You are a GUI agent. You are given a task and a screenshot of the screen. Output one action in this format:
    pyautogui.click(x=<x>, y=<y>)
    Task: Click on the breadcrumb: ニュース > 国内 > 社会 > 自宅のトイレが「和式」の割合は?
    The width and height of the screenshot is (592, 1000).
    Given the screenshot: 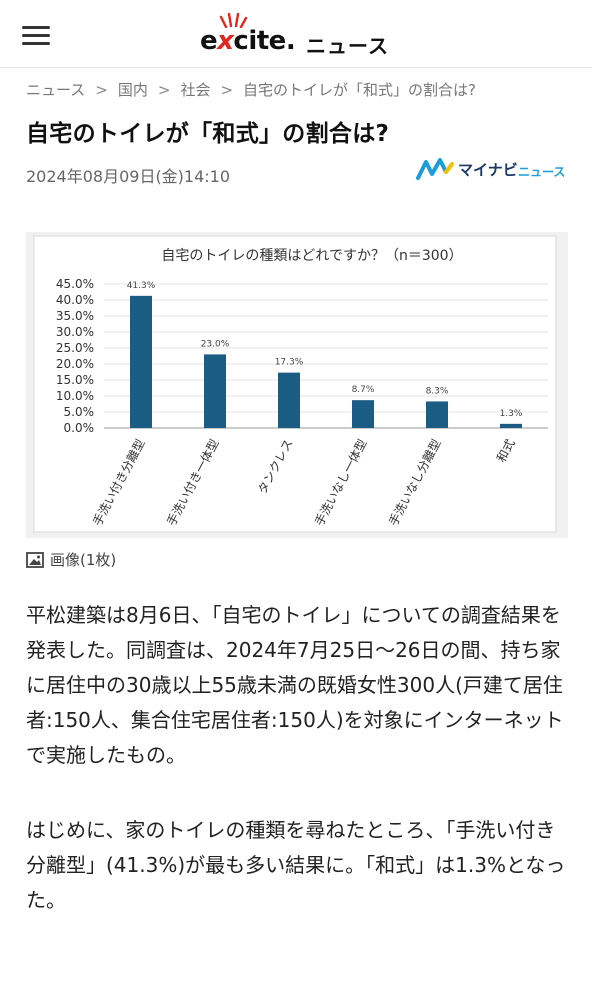 What is the action you would take?
    pyautogui.click(x=306, y=89)
    